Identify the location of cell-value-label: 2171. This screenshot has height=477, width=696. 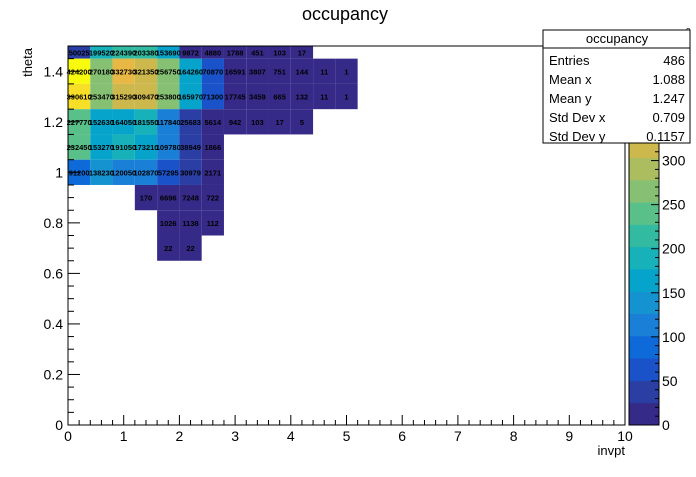
(212, 172).